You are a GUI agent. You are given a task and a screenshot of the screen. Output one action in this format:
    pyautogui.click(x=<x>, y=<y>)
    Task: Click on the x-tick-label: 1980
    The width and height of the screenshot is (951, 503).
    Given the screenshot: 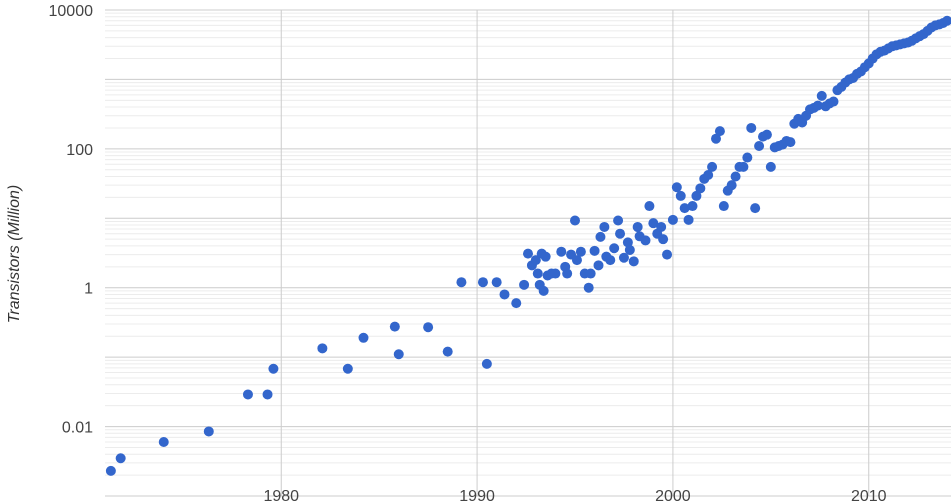 What is the action you would take?
    pyautogui.click(x=281, y=495)
    